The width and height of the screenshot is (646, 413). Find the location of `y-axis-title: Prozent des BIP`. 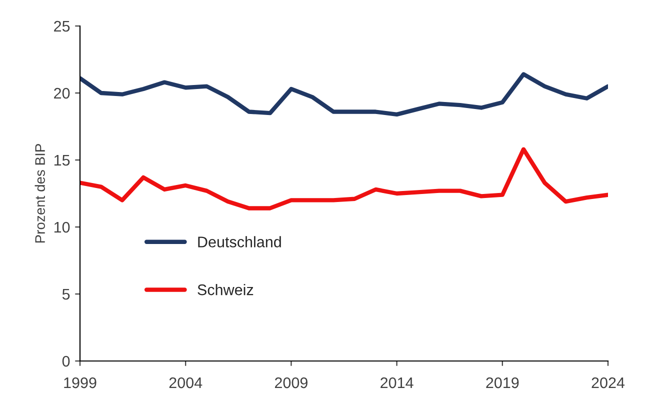

y-axis-title: Prozent des BIP is located at coordinates (39, 193).